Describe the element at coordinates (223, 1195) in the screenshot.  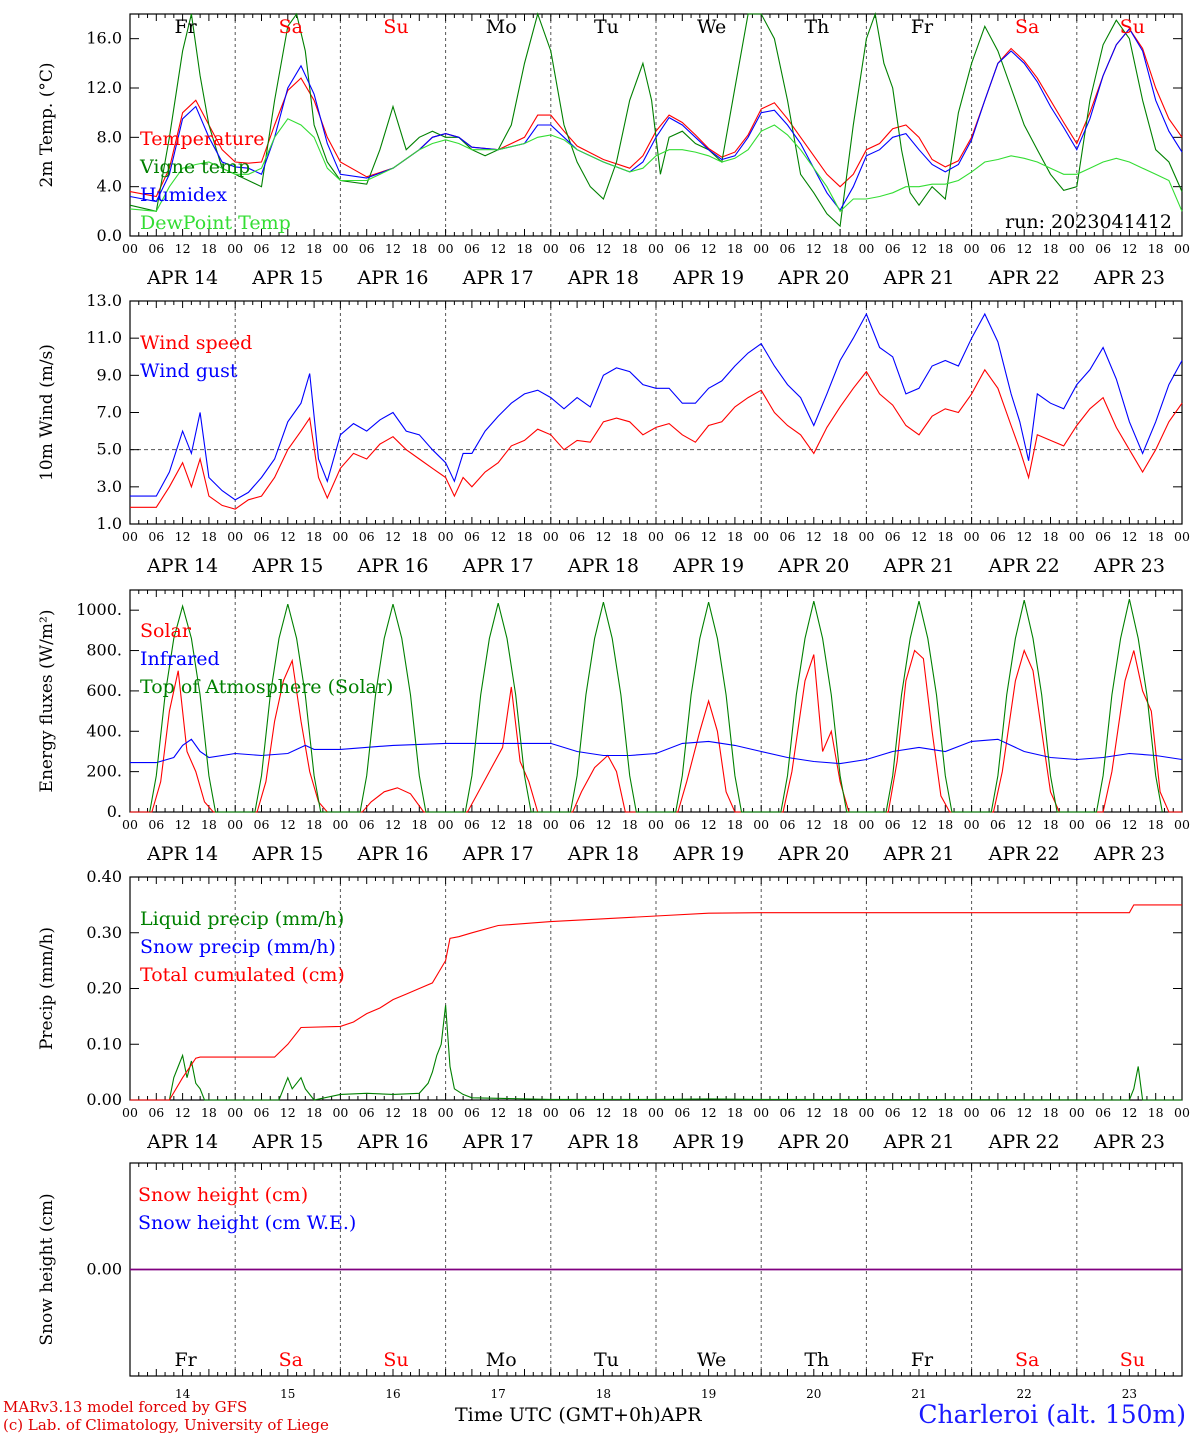
I see `legend-entry: Snow height (cm)` at that location.